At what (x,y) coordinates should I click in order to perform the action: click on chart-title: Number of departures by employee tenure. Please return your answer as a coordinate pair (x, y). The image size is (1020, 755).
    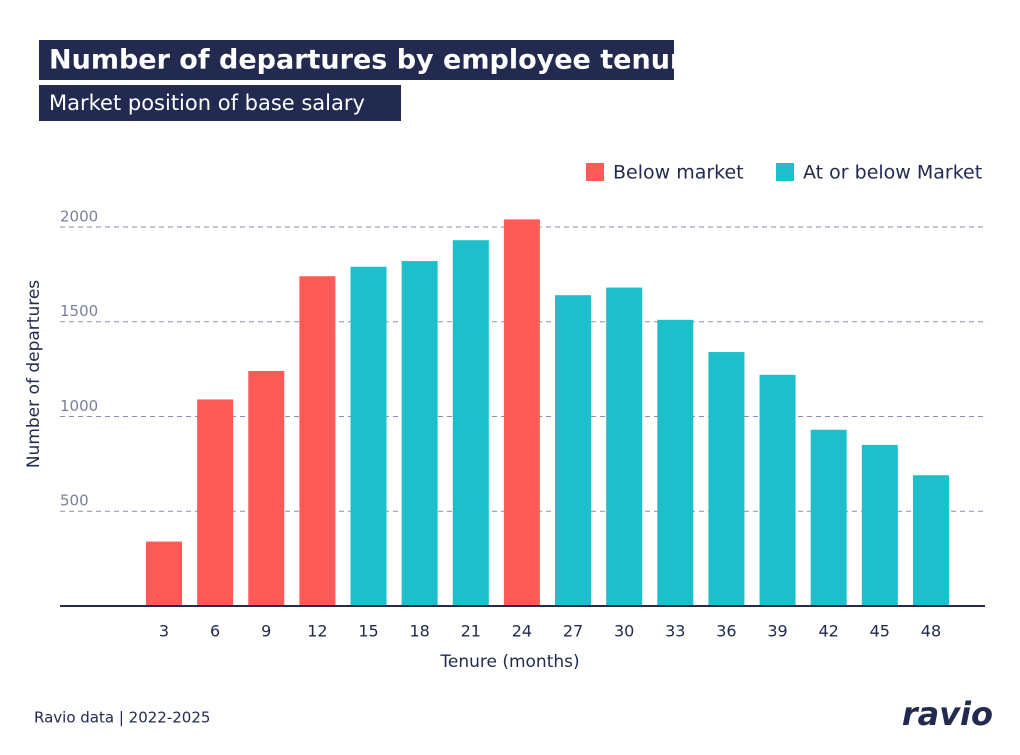
    Looking at the image, I should click on (375, 60).